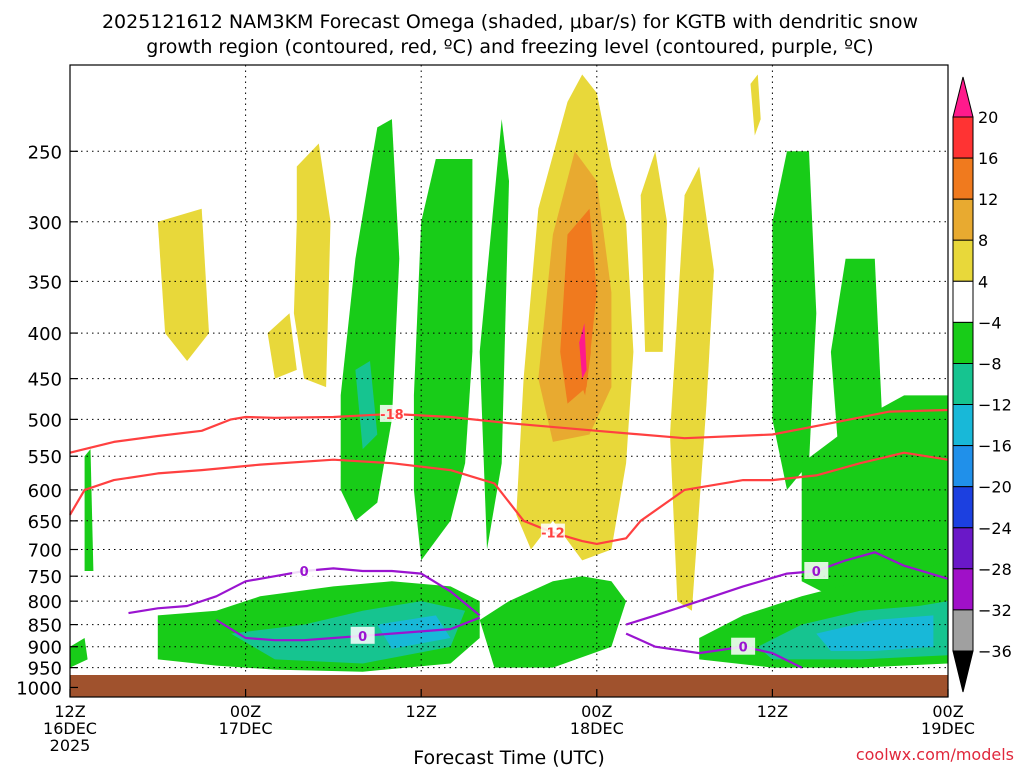  What do you see at coordinates (990, 363) in the screenshot?
I see `colorbar-label: −8` at bounding box center [990, 363].